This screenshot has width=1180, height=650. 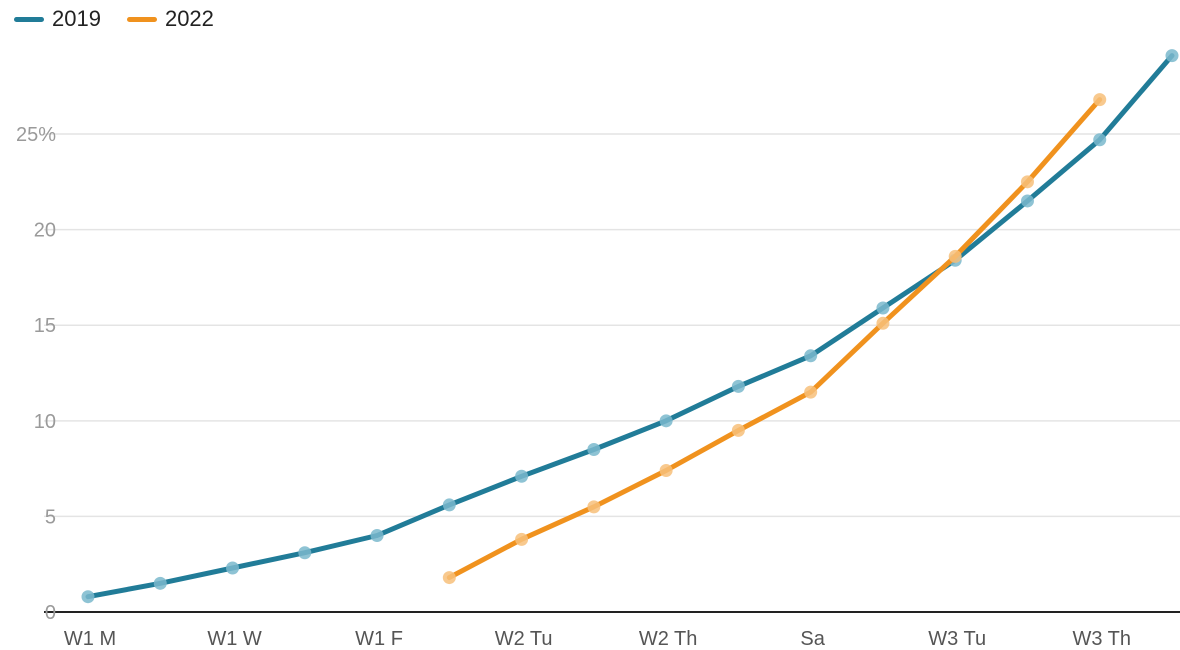 I want to click on legend-item-2019: 2019, so click(x=57, y=19).